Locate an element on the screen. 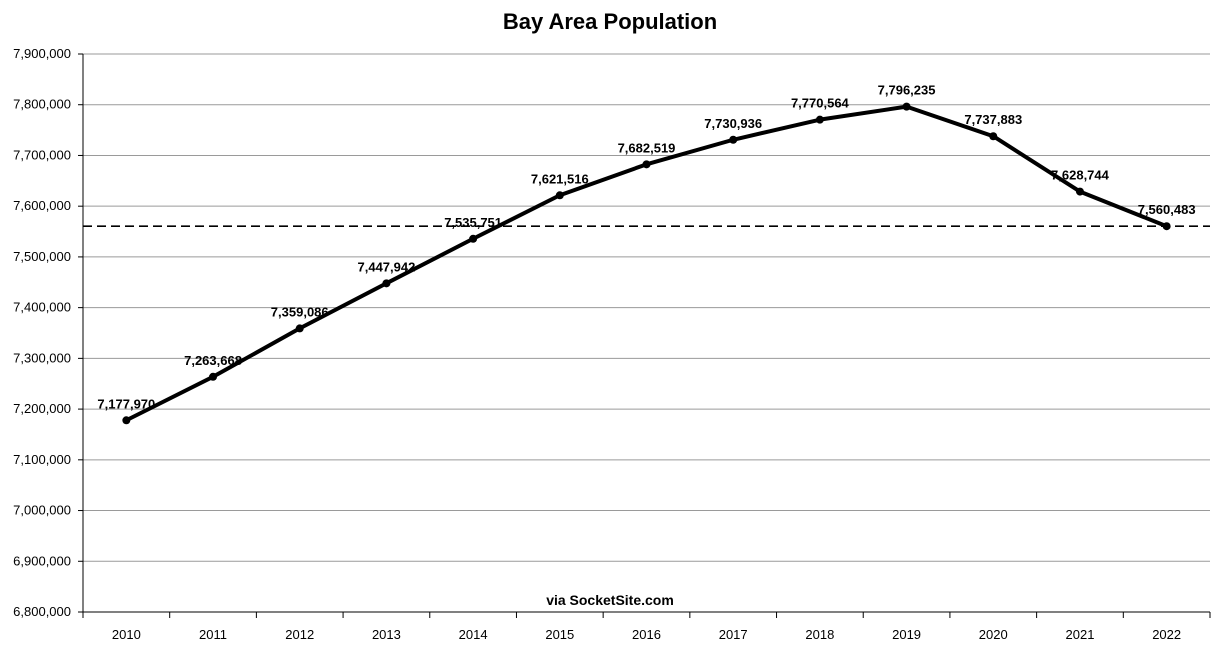 The height and width of the screenshot is (656, 1220). data-label: 7,628,744 is located at coordinates (1080, 175).